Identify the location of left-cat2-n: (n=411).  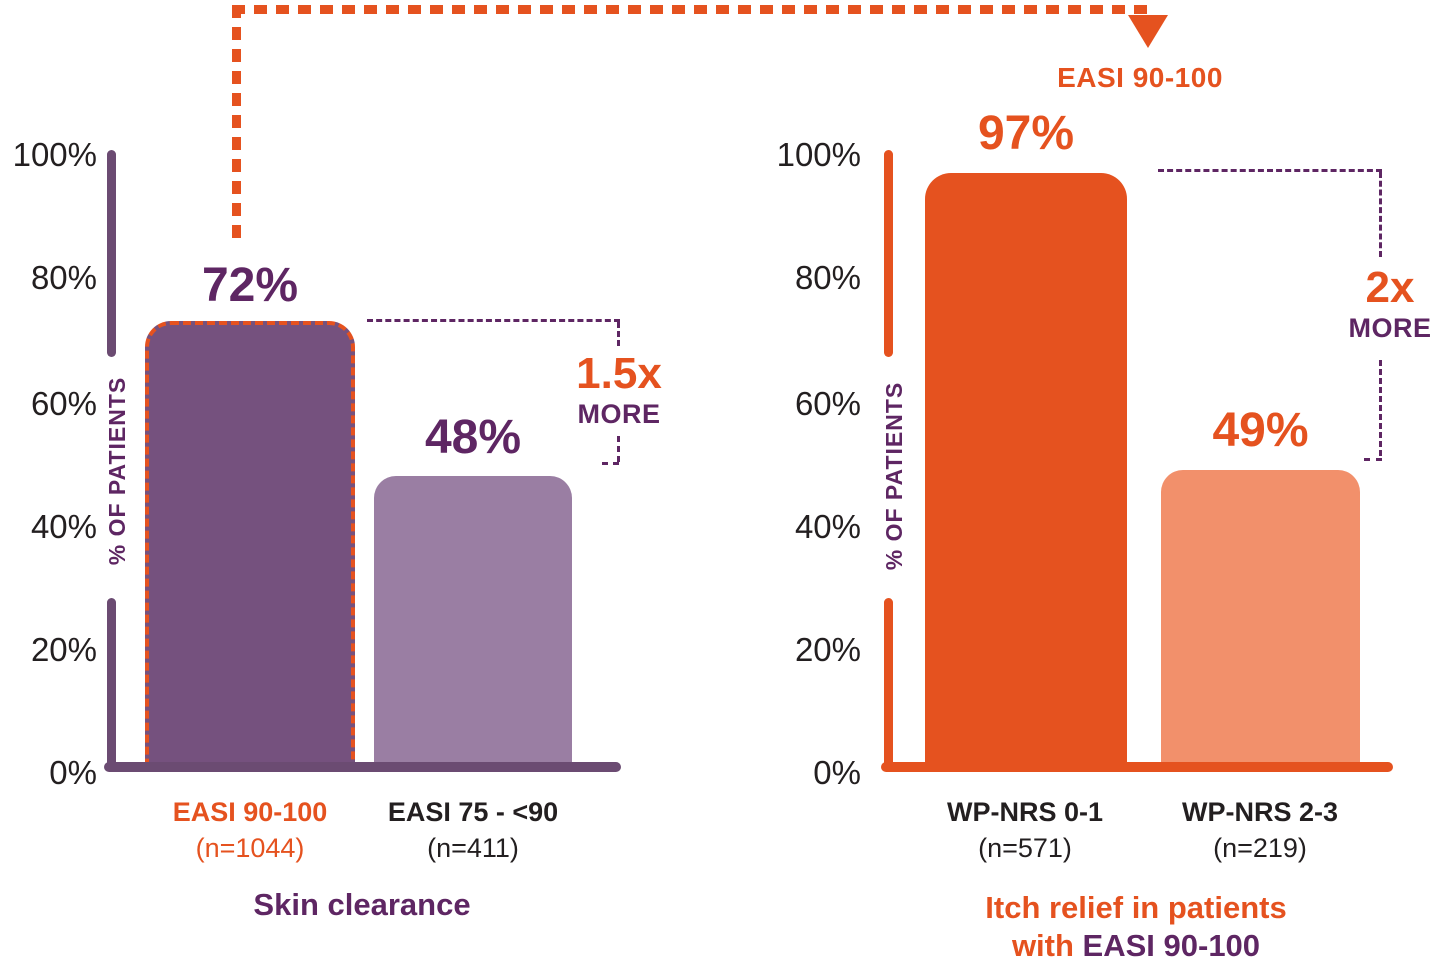
(473, 848).